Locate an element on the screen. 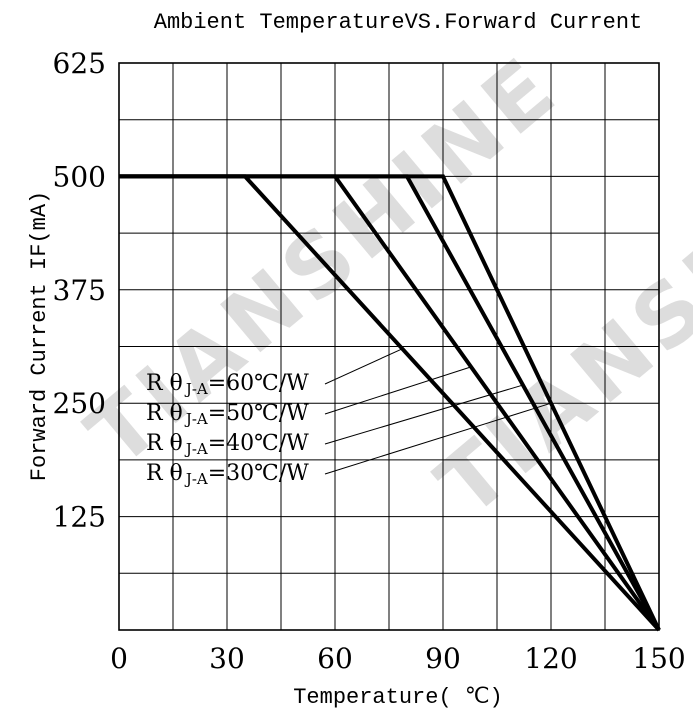 The height and width of the screenshot is (716, 693). y-tick-label: 375 is located at coordinates (79, 290).